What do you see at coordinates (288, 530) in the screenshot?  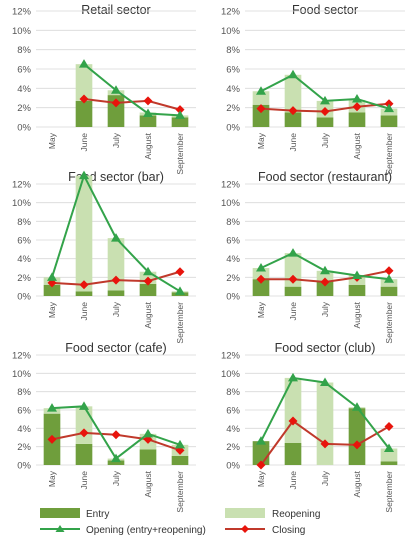 I see `legend-label-closing: Closing` at bounding box center [288, 530].